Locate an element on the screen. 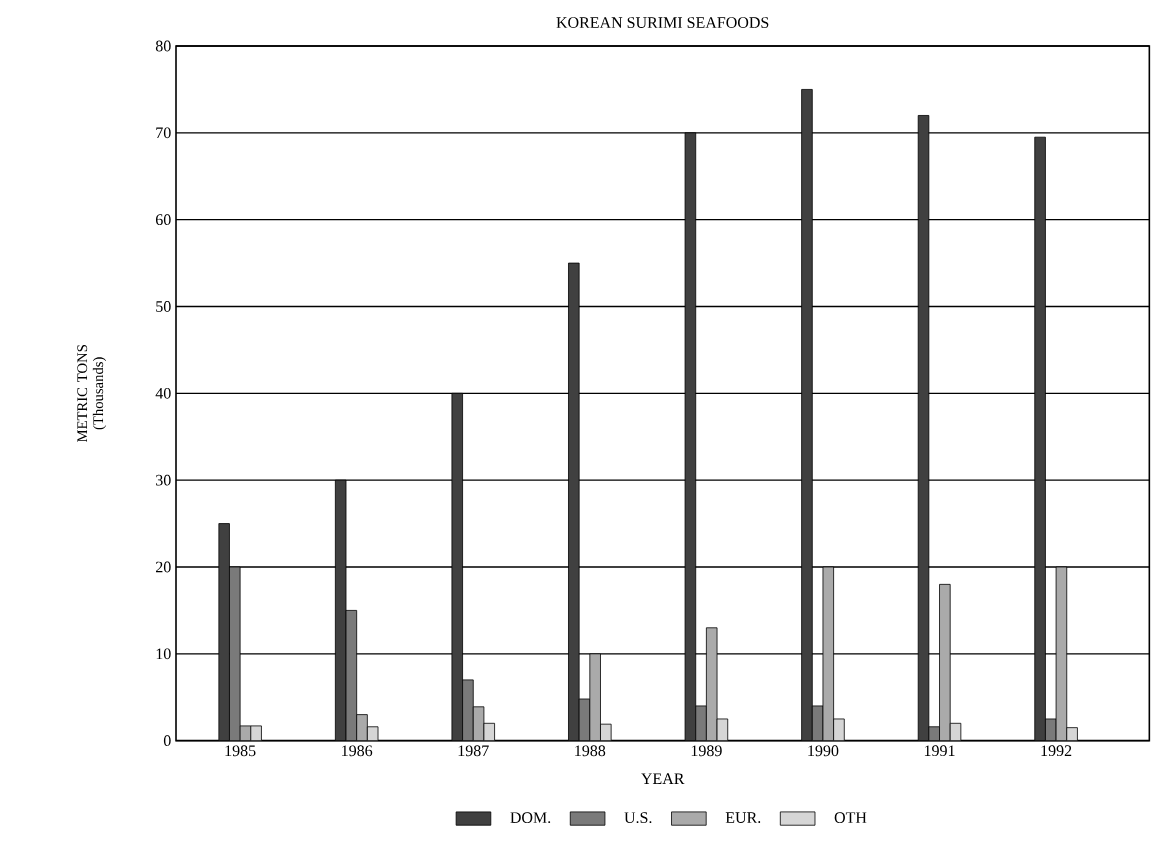 Image resolution: width=1156 pixels, height=858 pixels. y-tick-label: 0 is located at coordinates (167, 741).